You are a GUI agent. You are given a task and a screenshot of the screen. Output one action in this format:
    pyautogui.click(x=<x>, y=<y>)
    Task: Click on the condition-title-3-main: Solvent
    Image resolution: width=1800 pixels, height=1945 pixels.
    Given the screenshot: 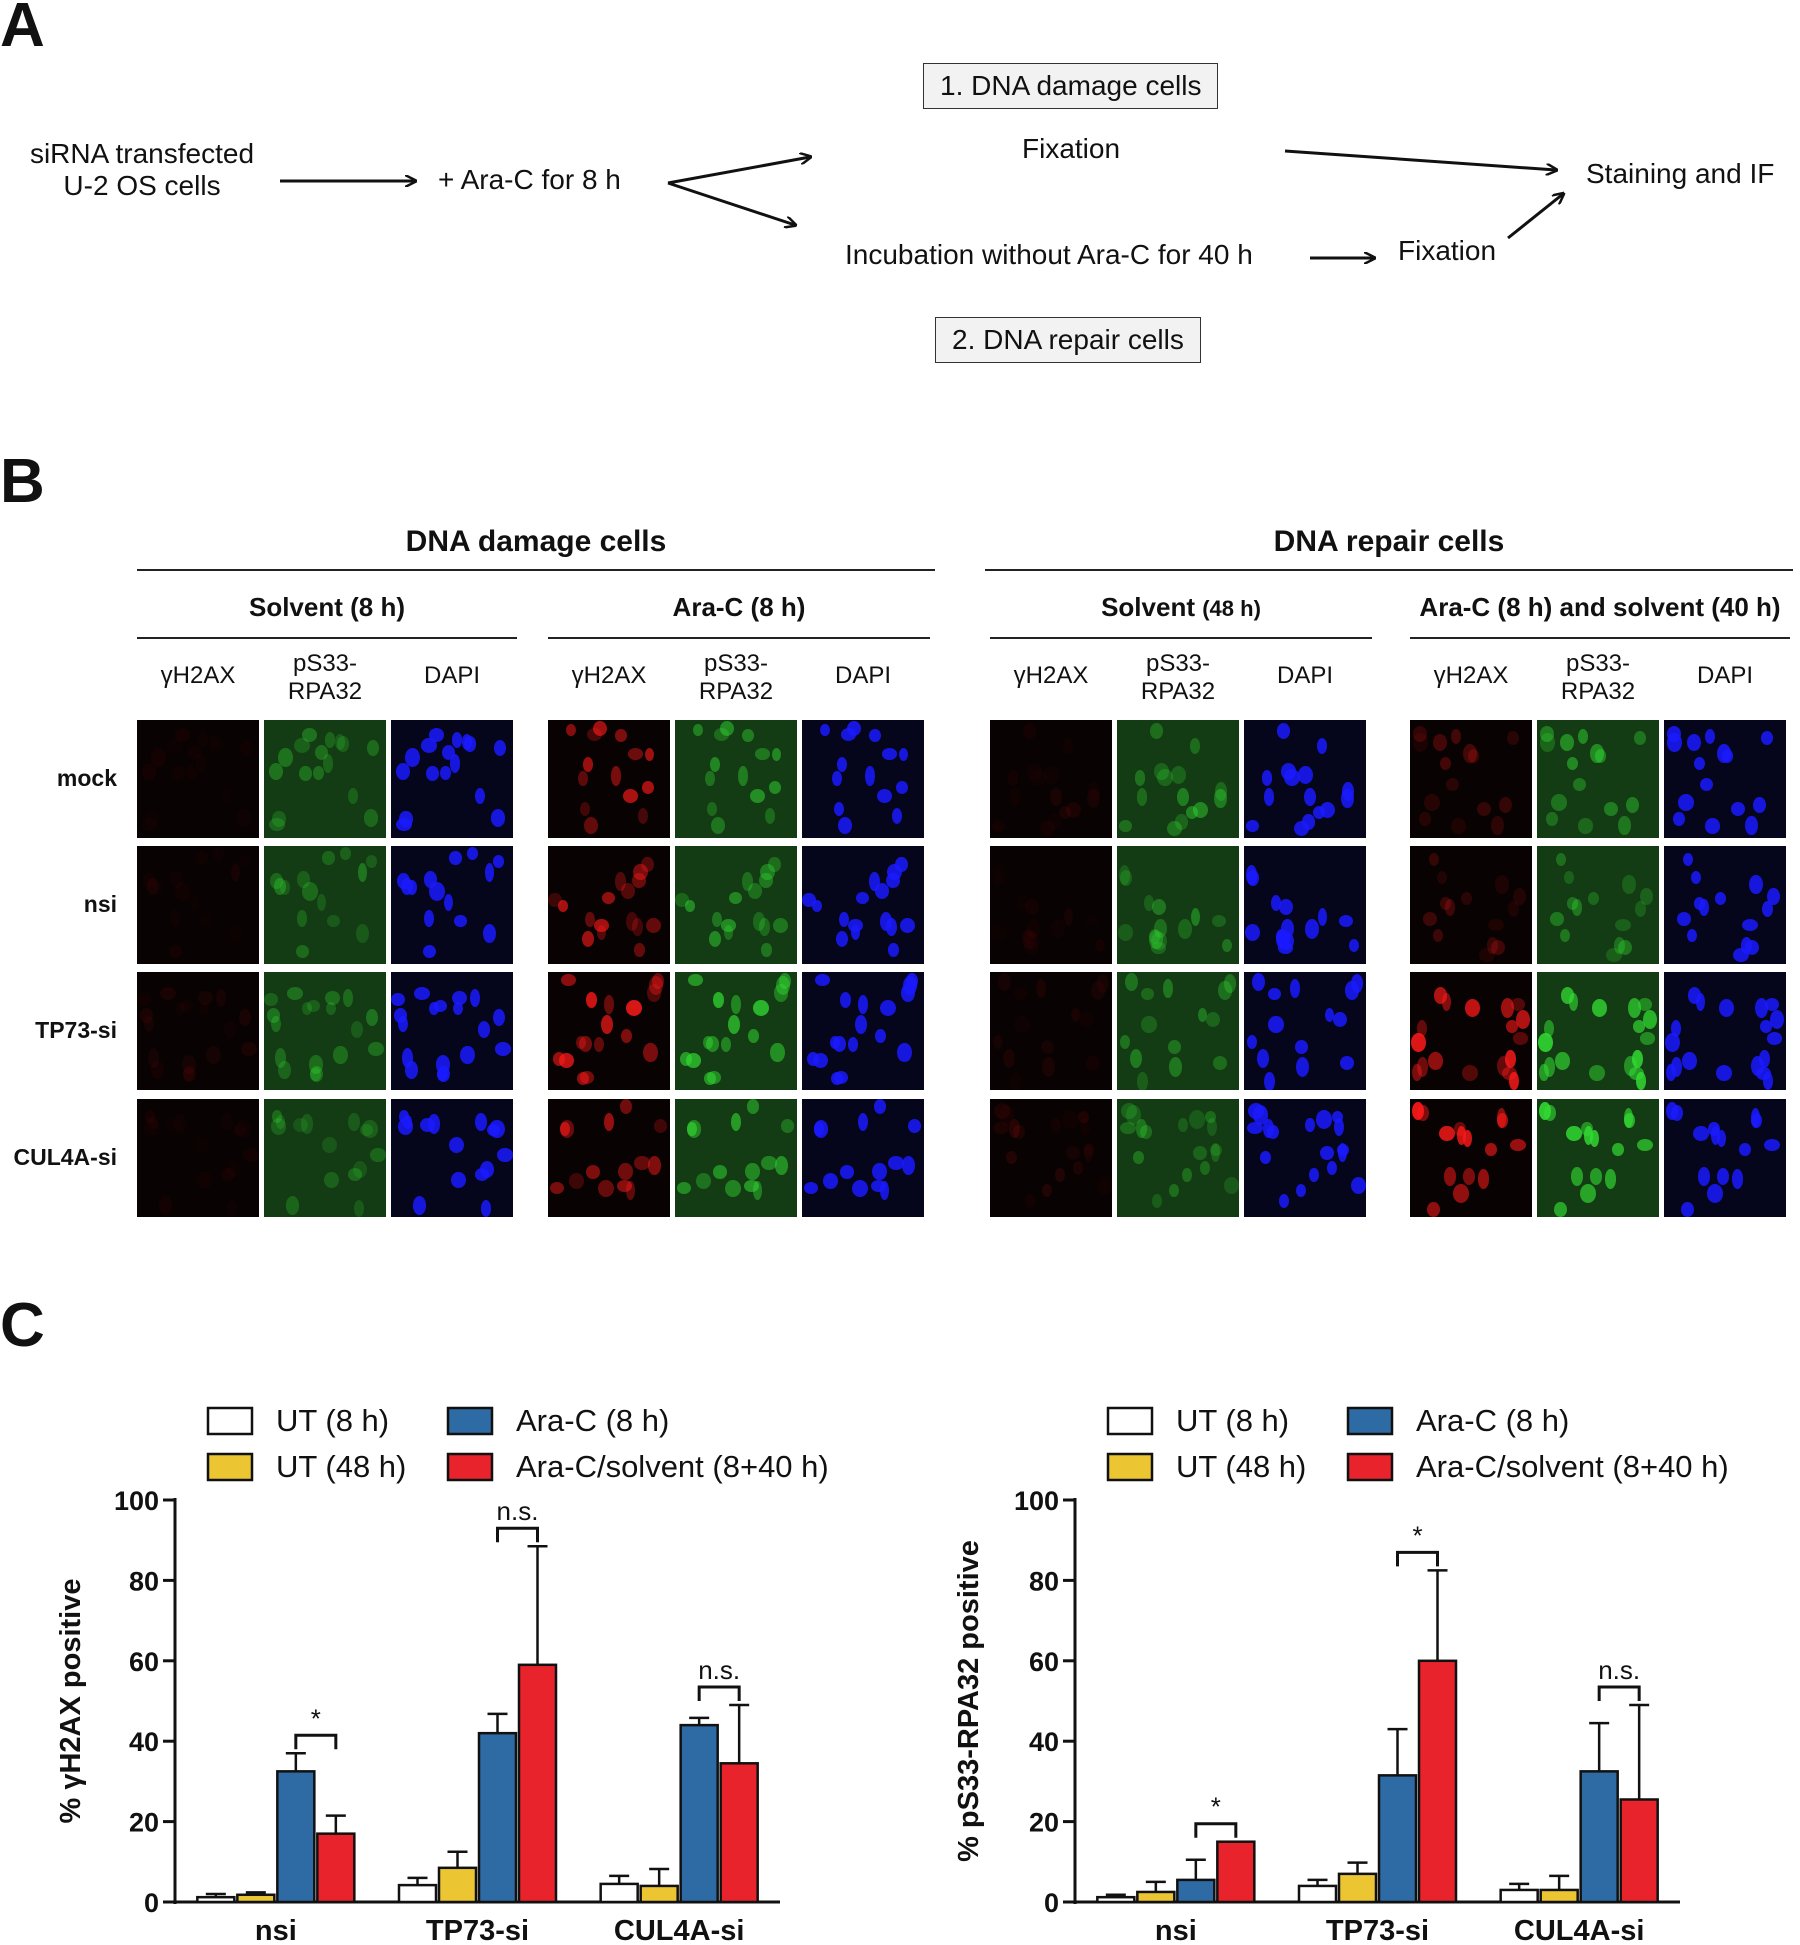 What is the action you would take?
    pyautogui.click(x=1152, y=607)
    